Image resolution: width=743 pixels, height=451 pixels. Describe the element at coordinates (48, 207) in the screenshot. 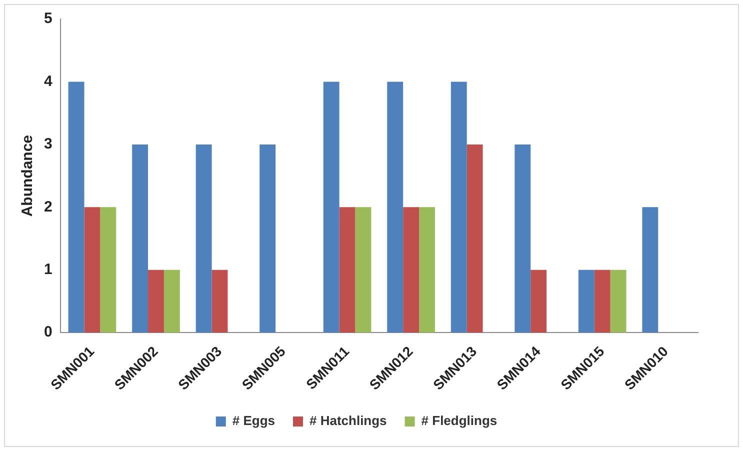

I see `y-tick-label: 2` at that location.